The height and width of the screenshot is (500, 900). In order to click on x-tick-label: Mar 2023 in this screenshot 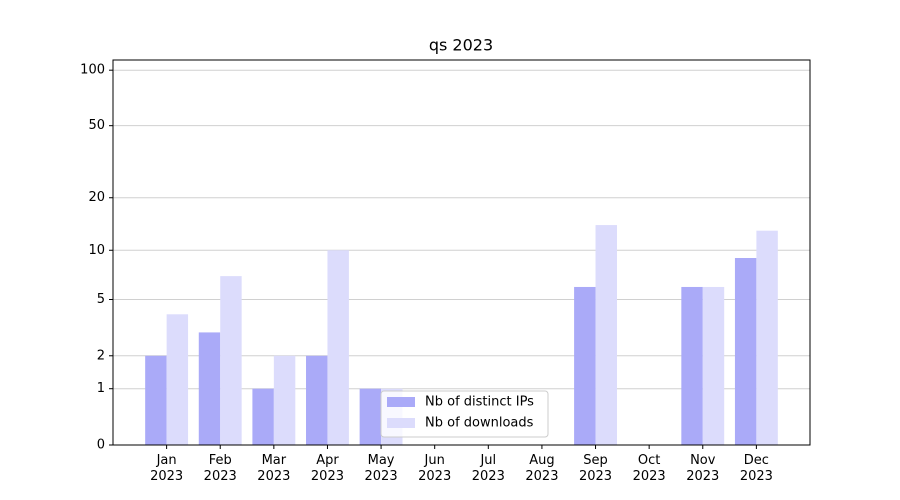, I will do `click(274, 468)`.